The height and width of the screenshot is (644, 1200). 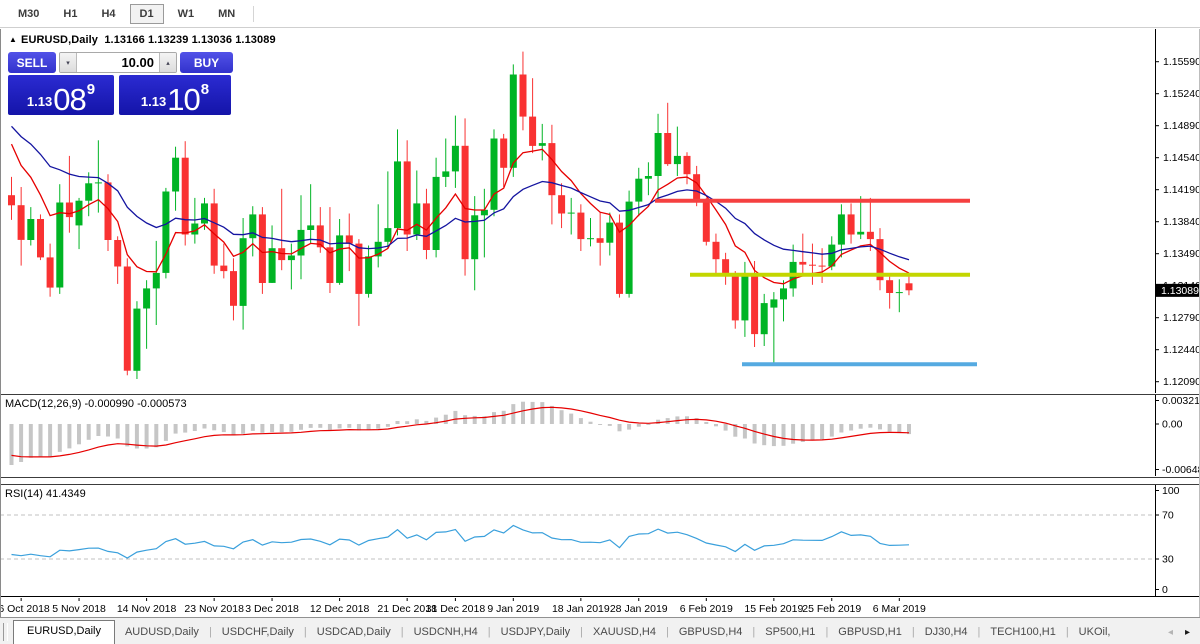 What do you see at coordinates (146, 13) in the screenshot?
I see `timeframe-button-d1: D1` at bounding box center [146, 13].